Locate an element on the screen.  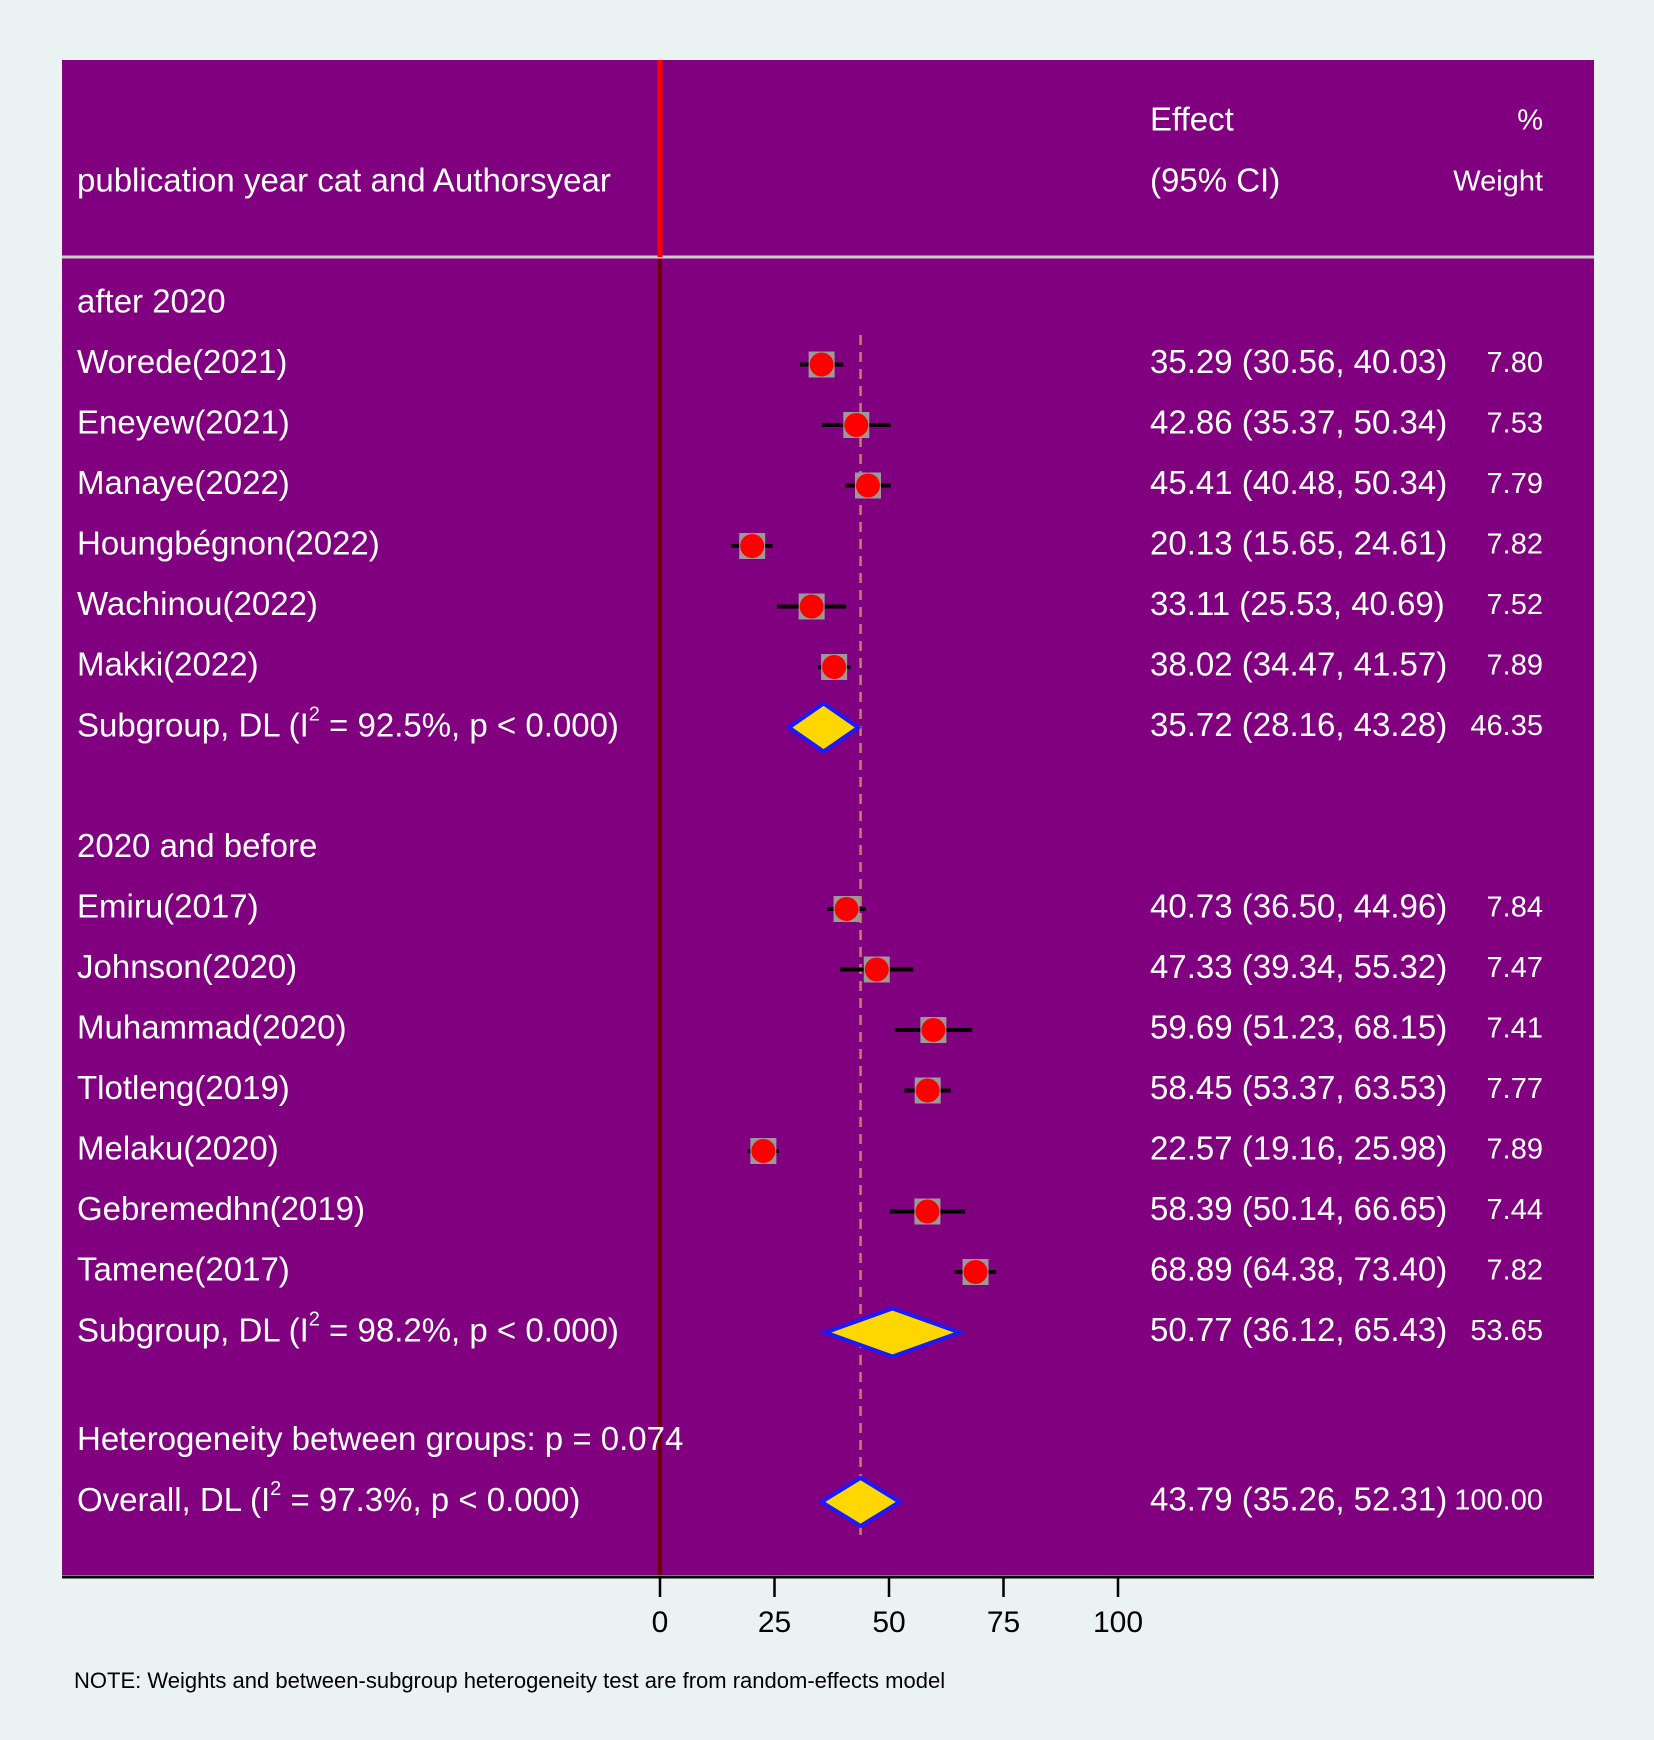
subgroup-weight: 46.35 is located at coordinates (1506, 726).